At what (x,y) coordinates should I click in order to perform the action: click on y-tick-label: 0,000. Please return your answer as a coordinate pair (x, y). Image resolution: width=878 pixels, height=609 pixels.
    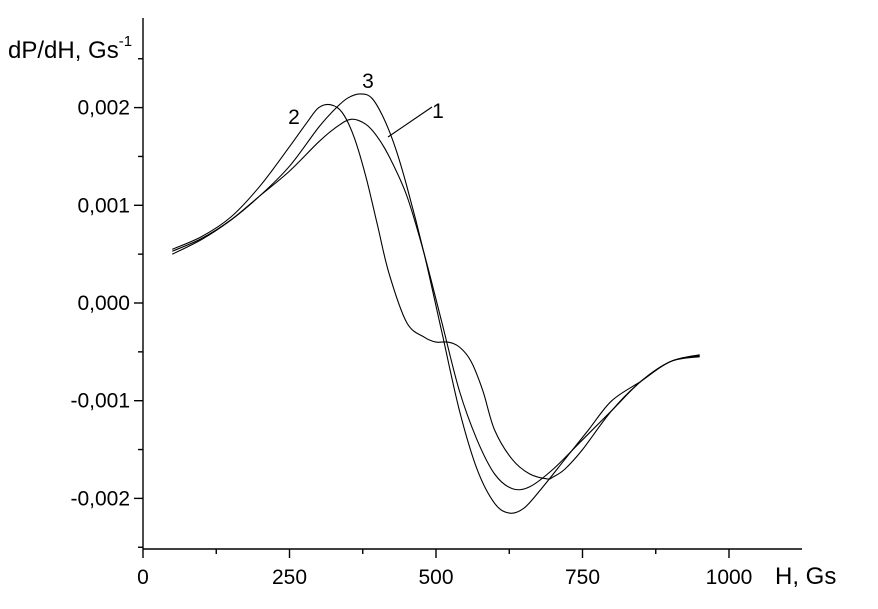
    Looking at the image, I should click on (103, 303).